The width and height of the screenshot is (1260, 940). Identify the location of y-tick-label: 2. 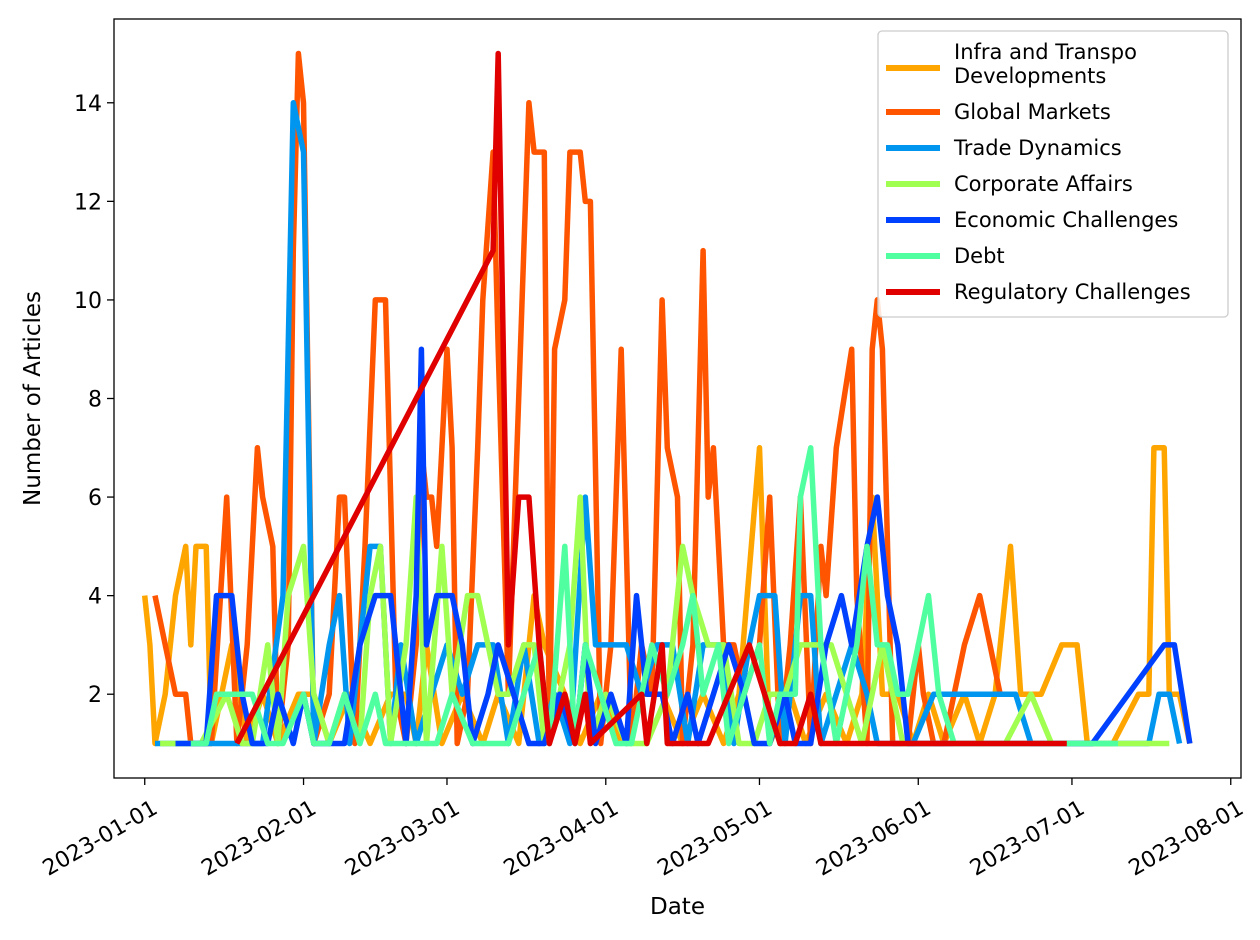
(95, 695).